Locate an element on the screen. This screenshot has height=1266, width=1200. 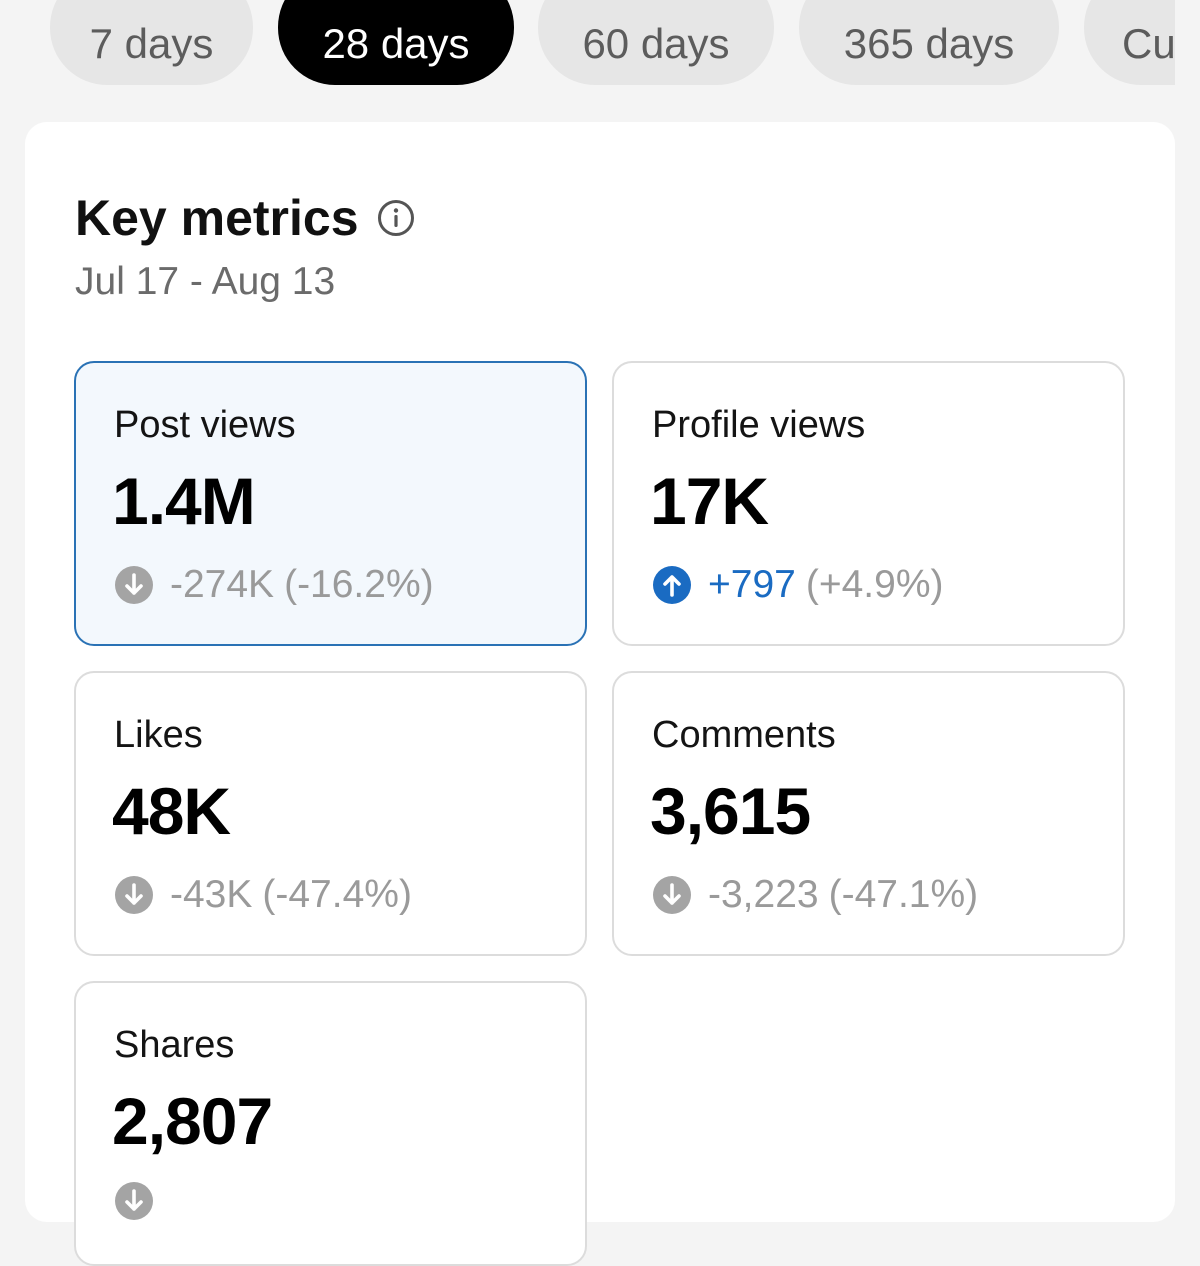
metric-delta-percent: (-47.1%) is located at coordinates (903, 894).